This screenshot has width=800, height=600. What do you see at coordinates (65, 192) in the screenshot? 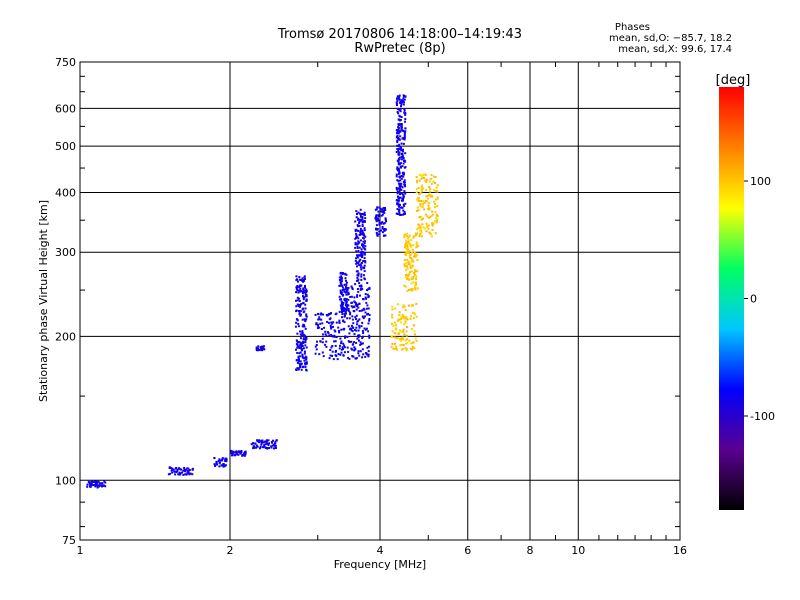
I see `y-tick-label: 400` at bounding box center [65, 192].